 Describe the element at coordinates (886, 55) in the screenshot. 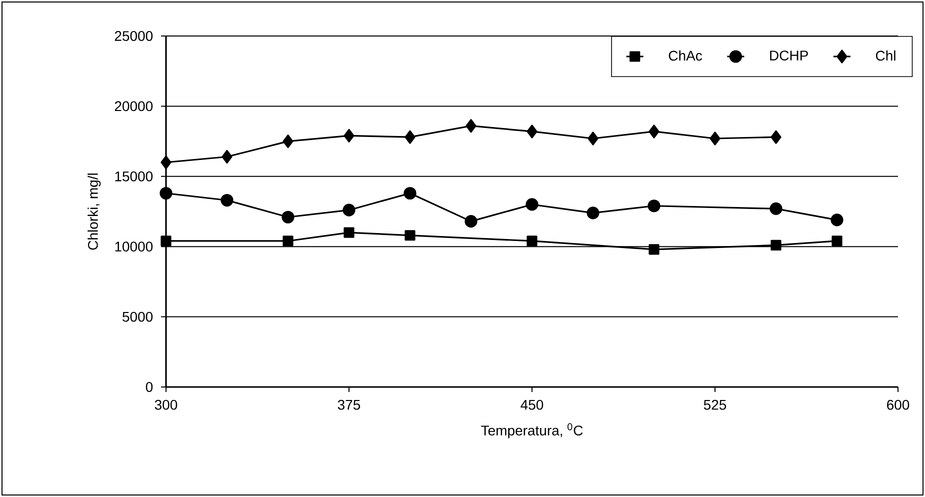

I see `legend-label: Chl` at that location.